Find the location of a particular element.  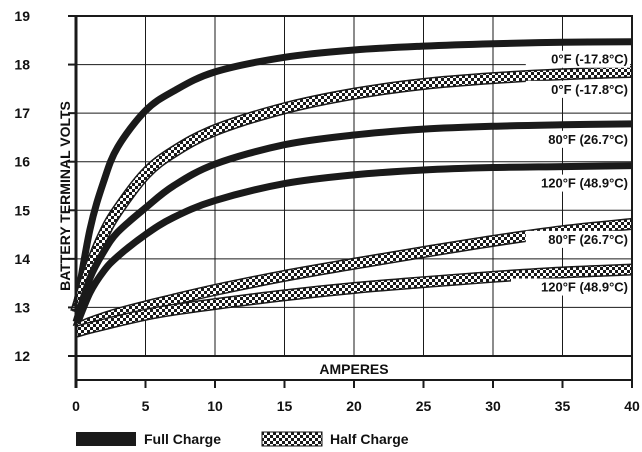

x-tick-label: 10 is located at coordinates (215, 406).